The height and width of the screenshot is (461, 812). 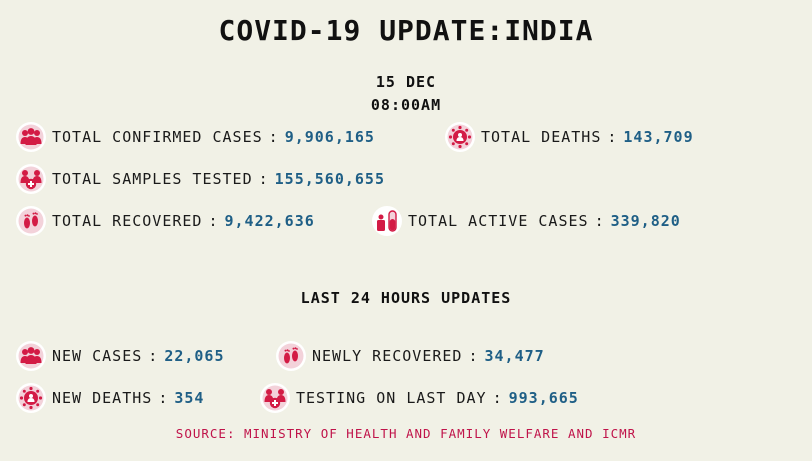 I want to click on last24-heading: LAST 24 HOURS UPDATES, so click(x=406, y=298).